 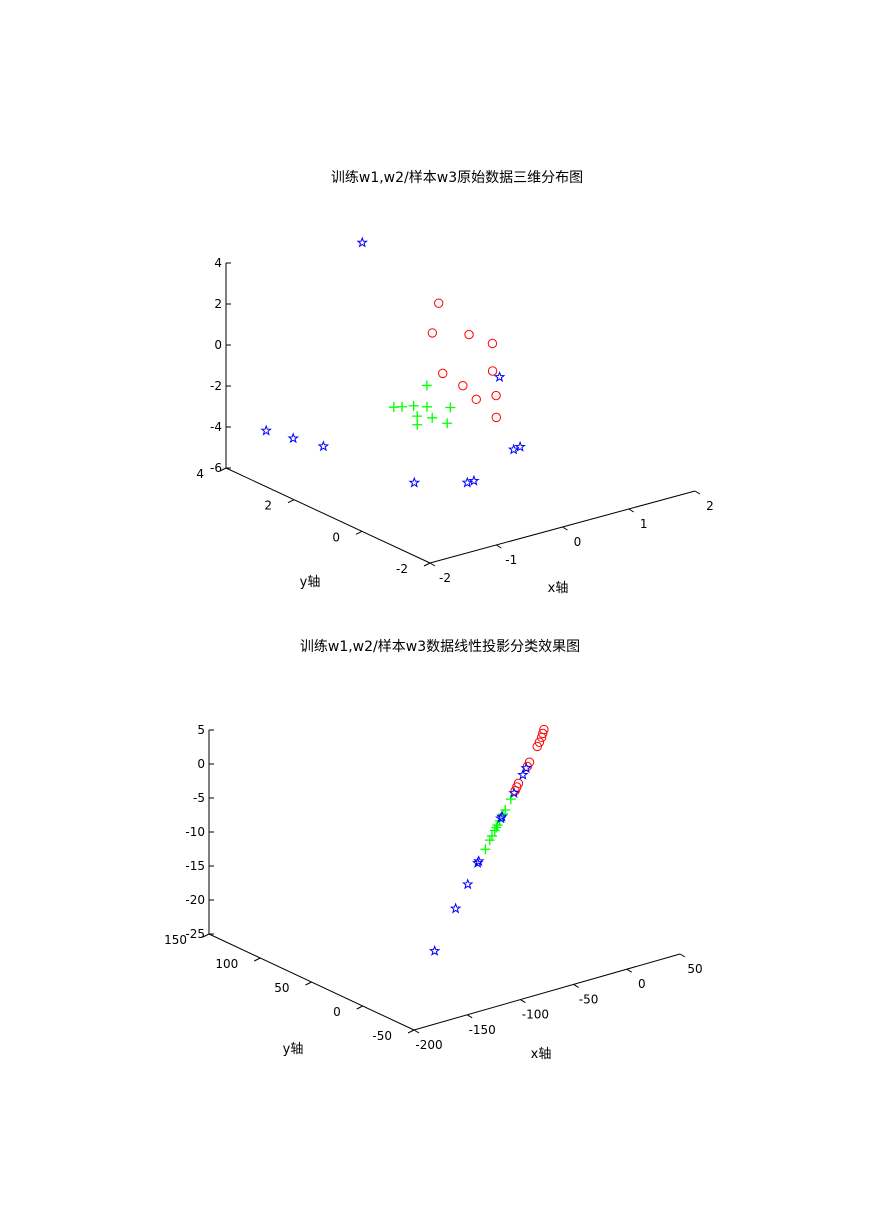 I want to click on chart-title: 训练w1,w2/样本w3数据线性投影分类效果图, so click(x=440, y=647).